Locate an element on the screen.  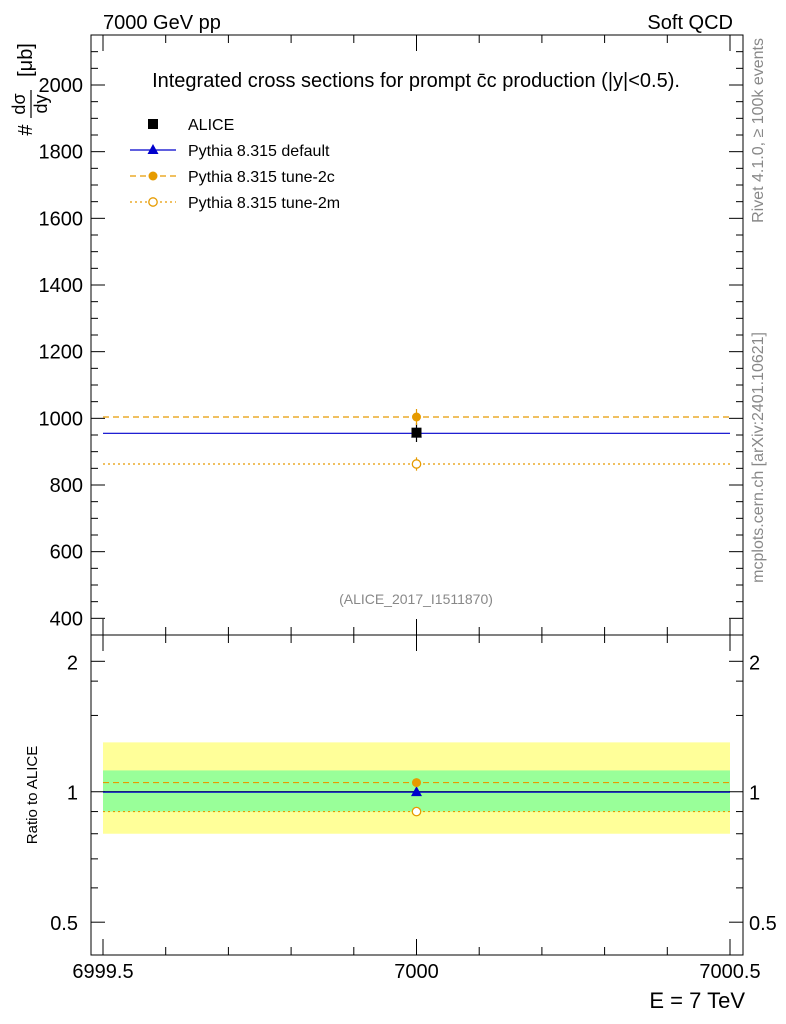
y-tick-label: 1600 is located at coordinates (61, 219).